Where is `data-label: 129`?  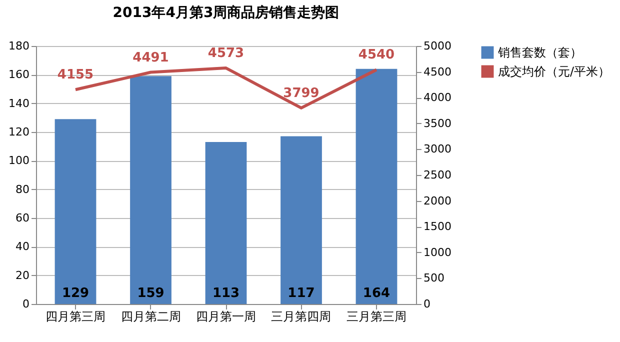
data-label: 129 is located at coordinates (76, 293).